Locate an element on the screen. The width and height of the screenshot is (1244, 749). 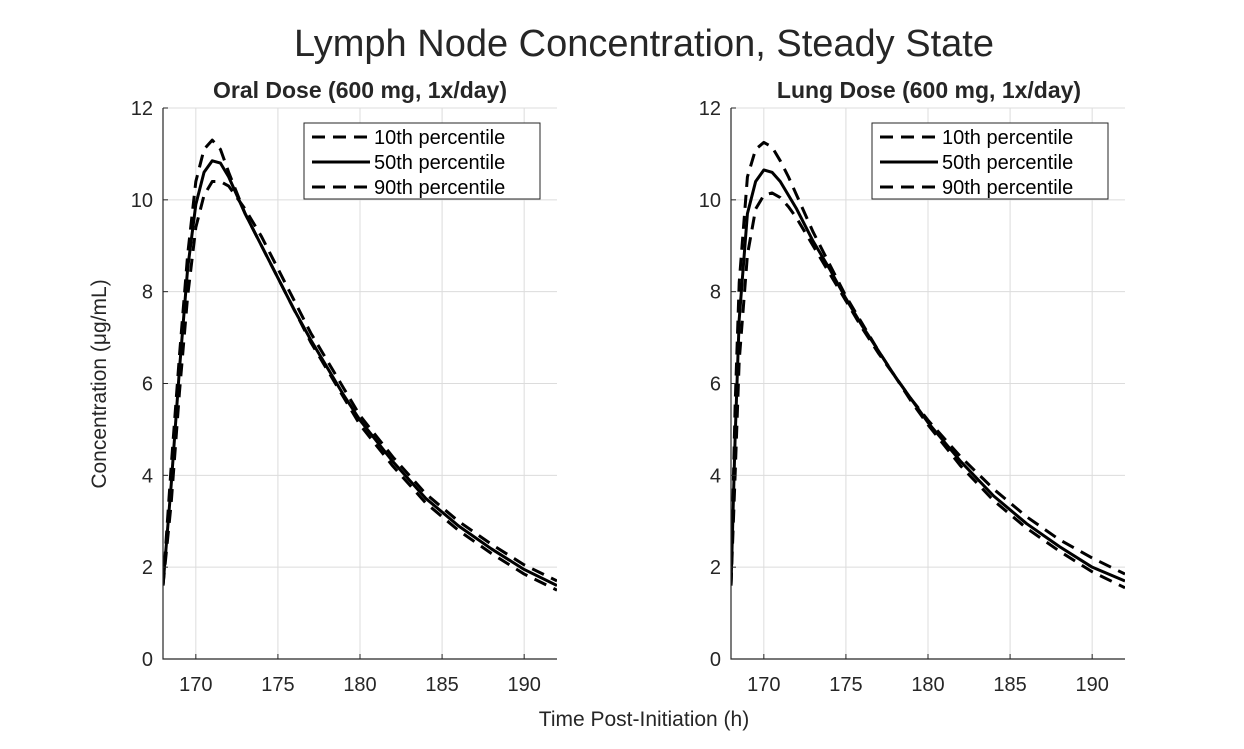
lung-dose-y-tick-label: 12 is located at coordinates (710, 109).